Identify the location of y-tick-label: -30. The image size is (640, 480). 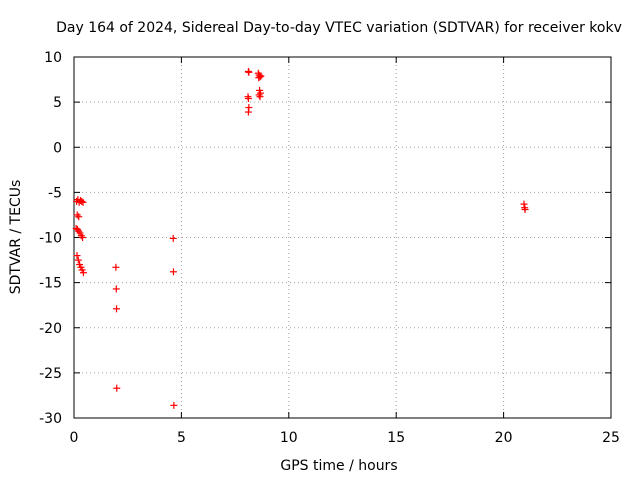
(50, 419).